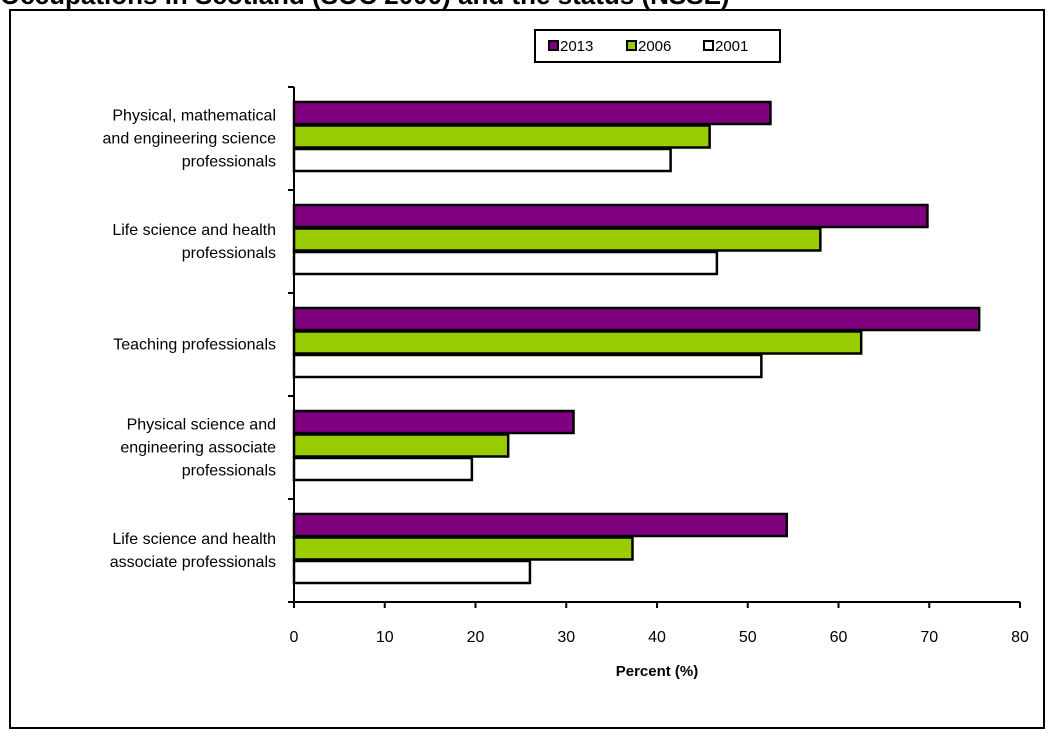 The width and height of the screenshot is (1053, 729). What do you see at coordinates (929, 637) in the screenshot?
I see `x-tick-label: 70` at bounding box center [929, 637].